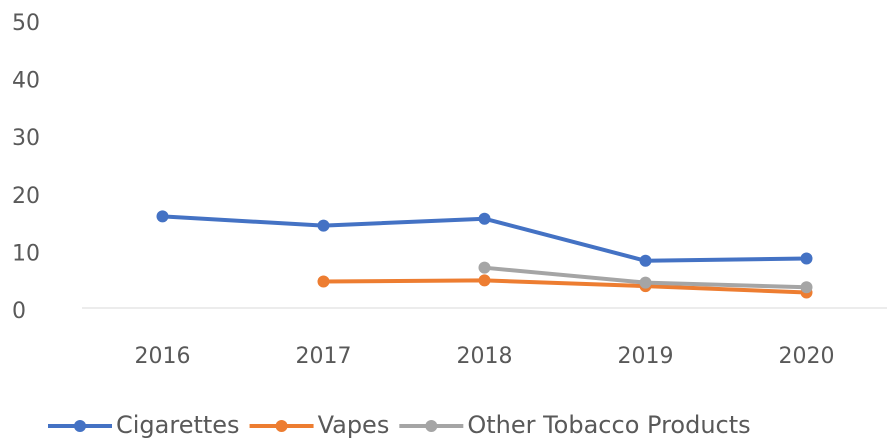  What do you see at coordinates (485, 356) in the screenshot?
I see `x-tick-label: 2018` at bounding box center [485, 356].